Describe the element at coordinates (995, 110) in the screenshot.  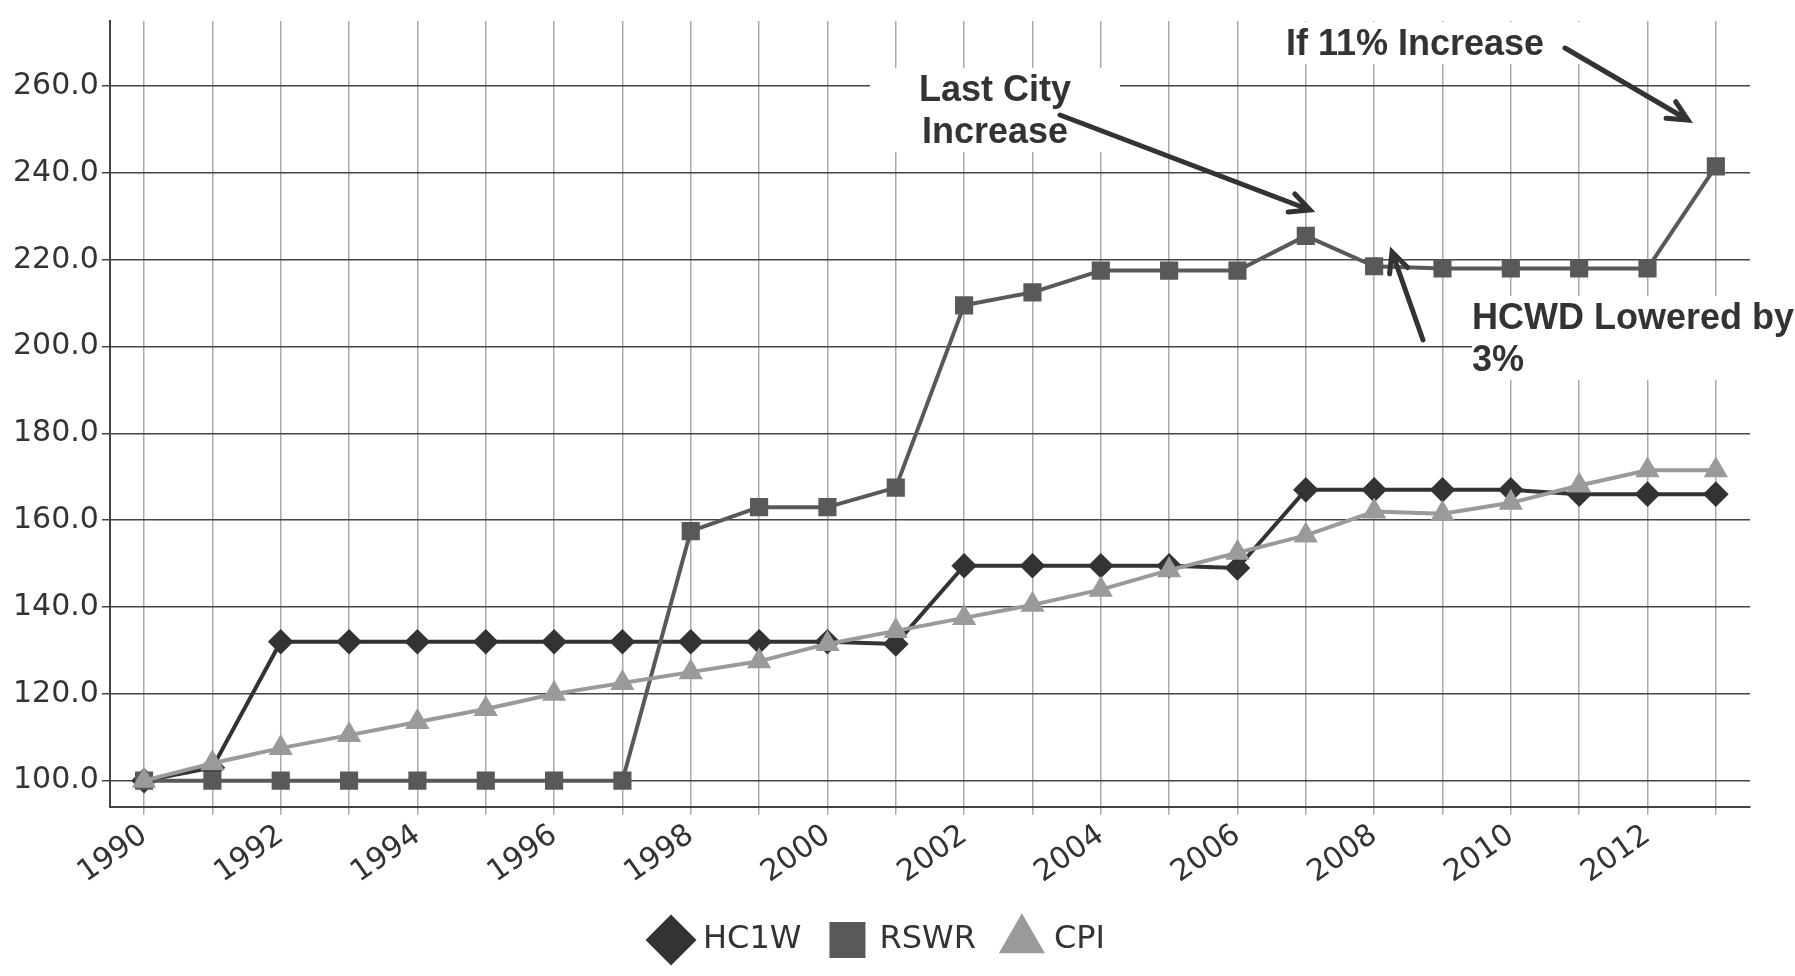
I see `annotation: Last City Increase` at that location.